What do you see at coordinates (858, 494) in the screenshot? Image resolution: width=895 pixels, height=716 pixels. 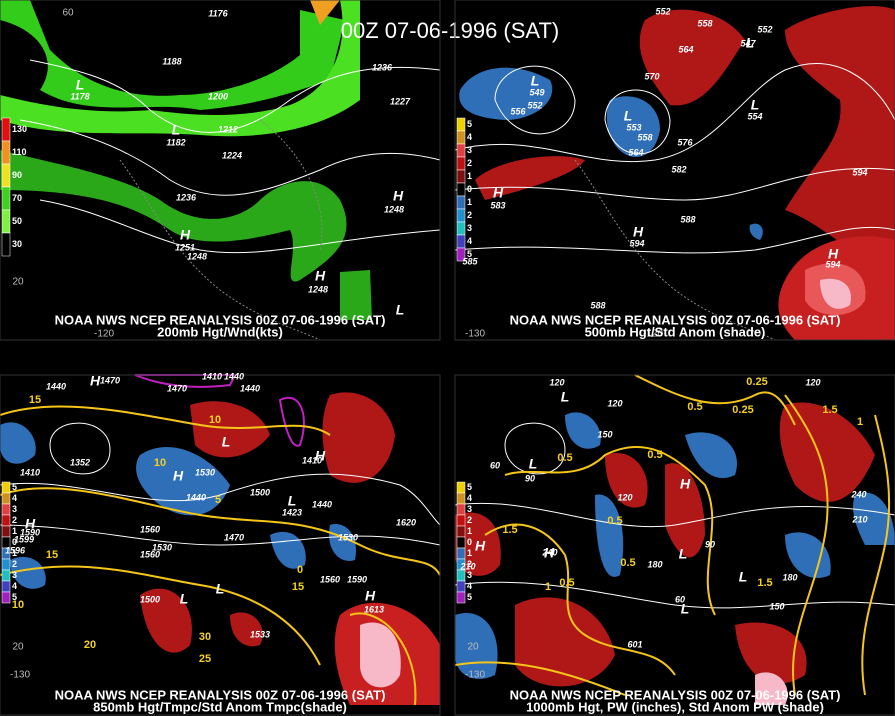 I see `contour-label: 240` at bounding box center [858, 494].